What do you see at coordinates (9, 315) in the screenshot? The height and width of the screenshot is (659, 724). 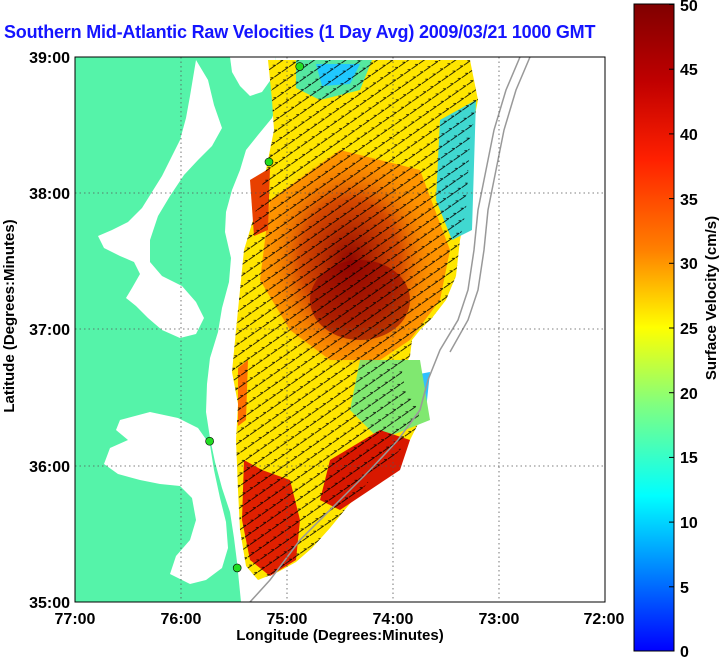 I see `y-axis-title: Latitude (Degrees:Minutes)` at bounding box center [9, 315].